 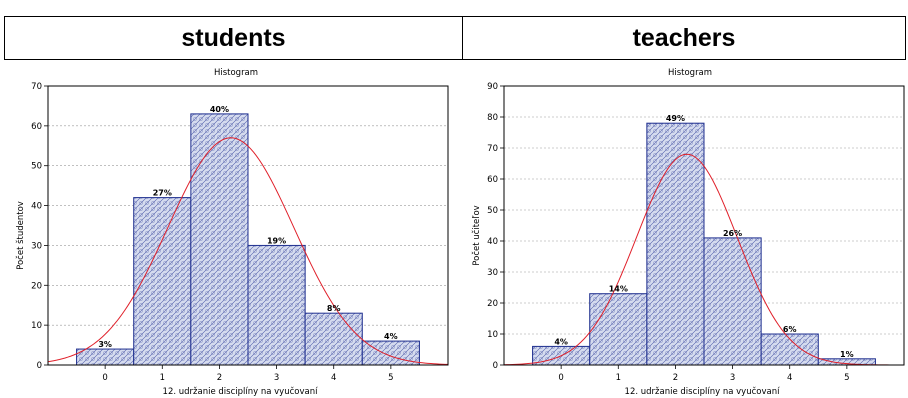 What do you see at coordinates (334, 308) in the screenshot?
I see `bar-label: 8%` at bounding box center [334, 308].